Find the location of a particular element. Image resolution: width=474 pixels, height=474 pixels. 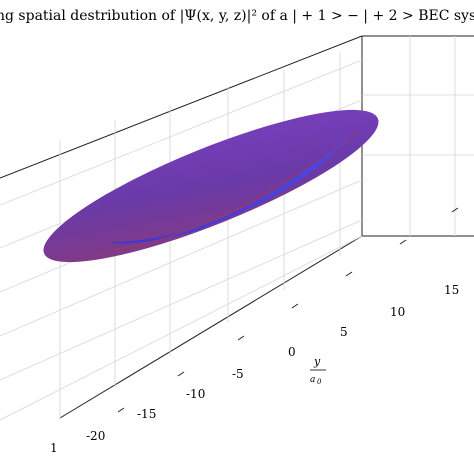

svg-text: a is located at coordinates (312, 380).